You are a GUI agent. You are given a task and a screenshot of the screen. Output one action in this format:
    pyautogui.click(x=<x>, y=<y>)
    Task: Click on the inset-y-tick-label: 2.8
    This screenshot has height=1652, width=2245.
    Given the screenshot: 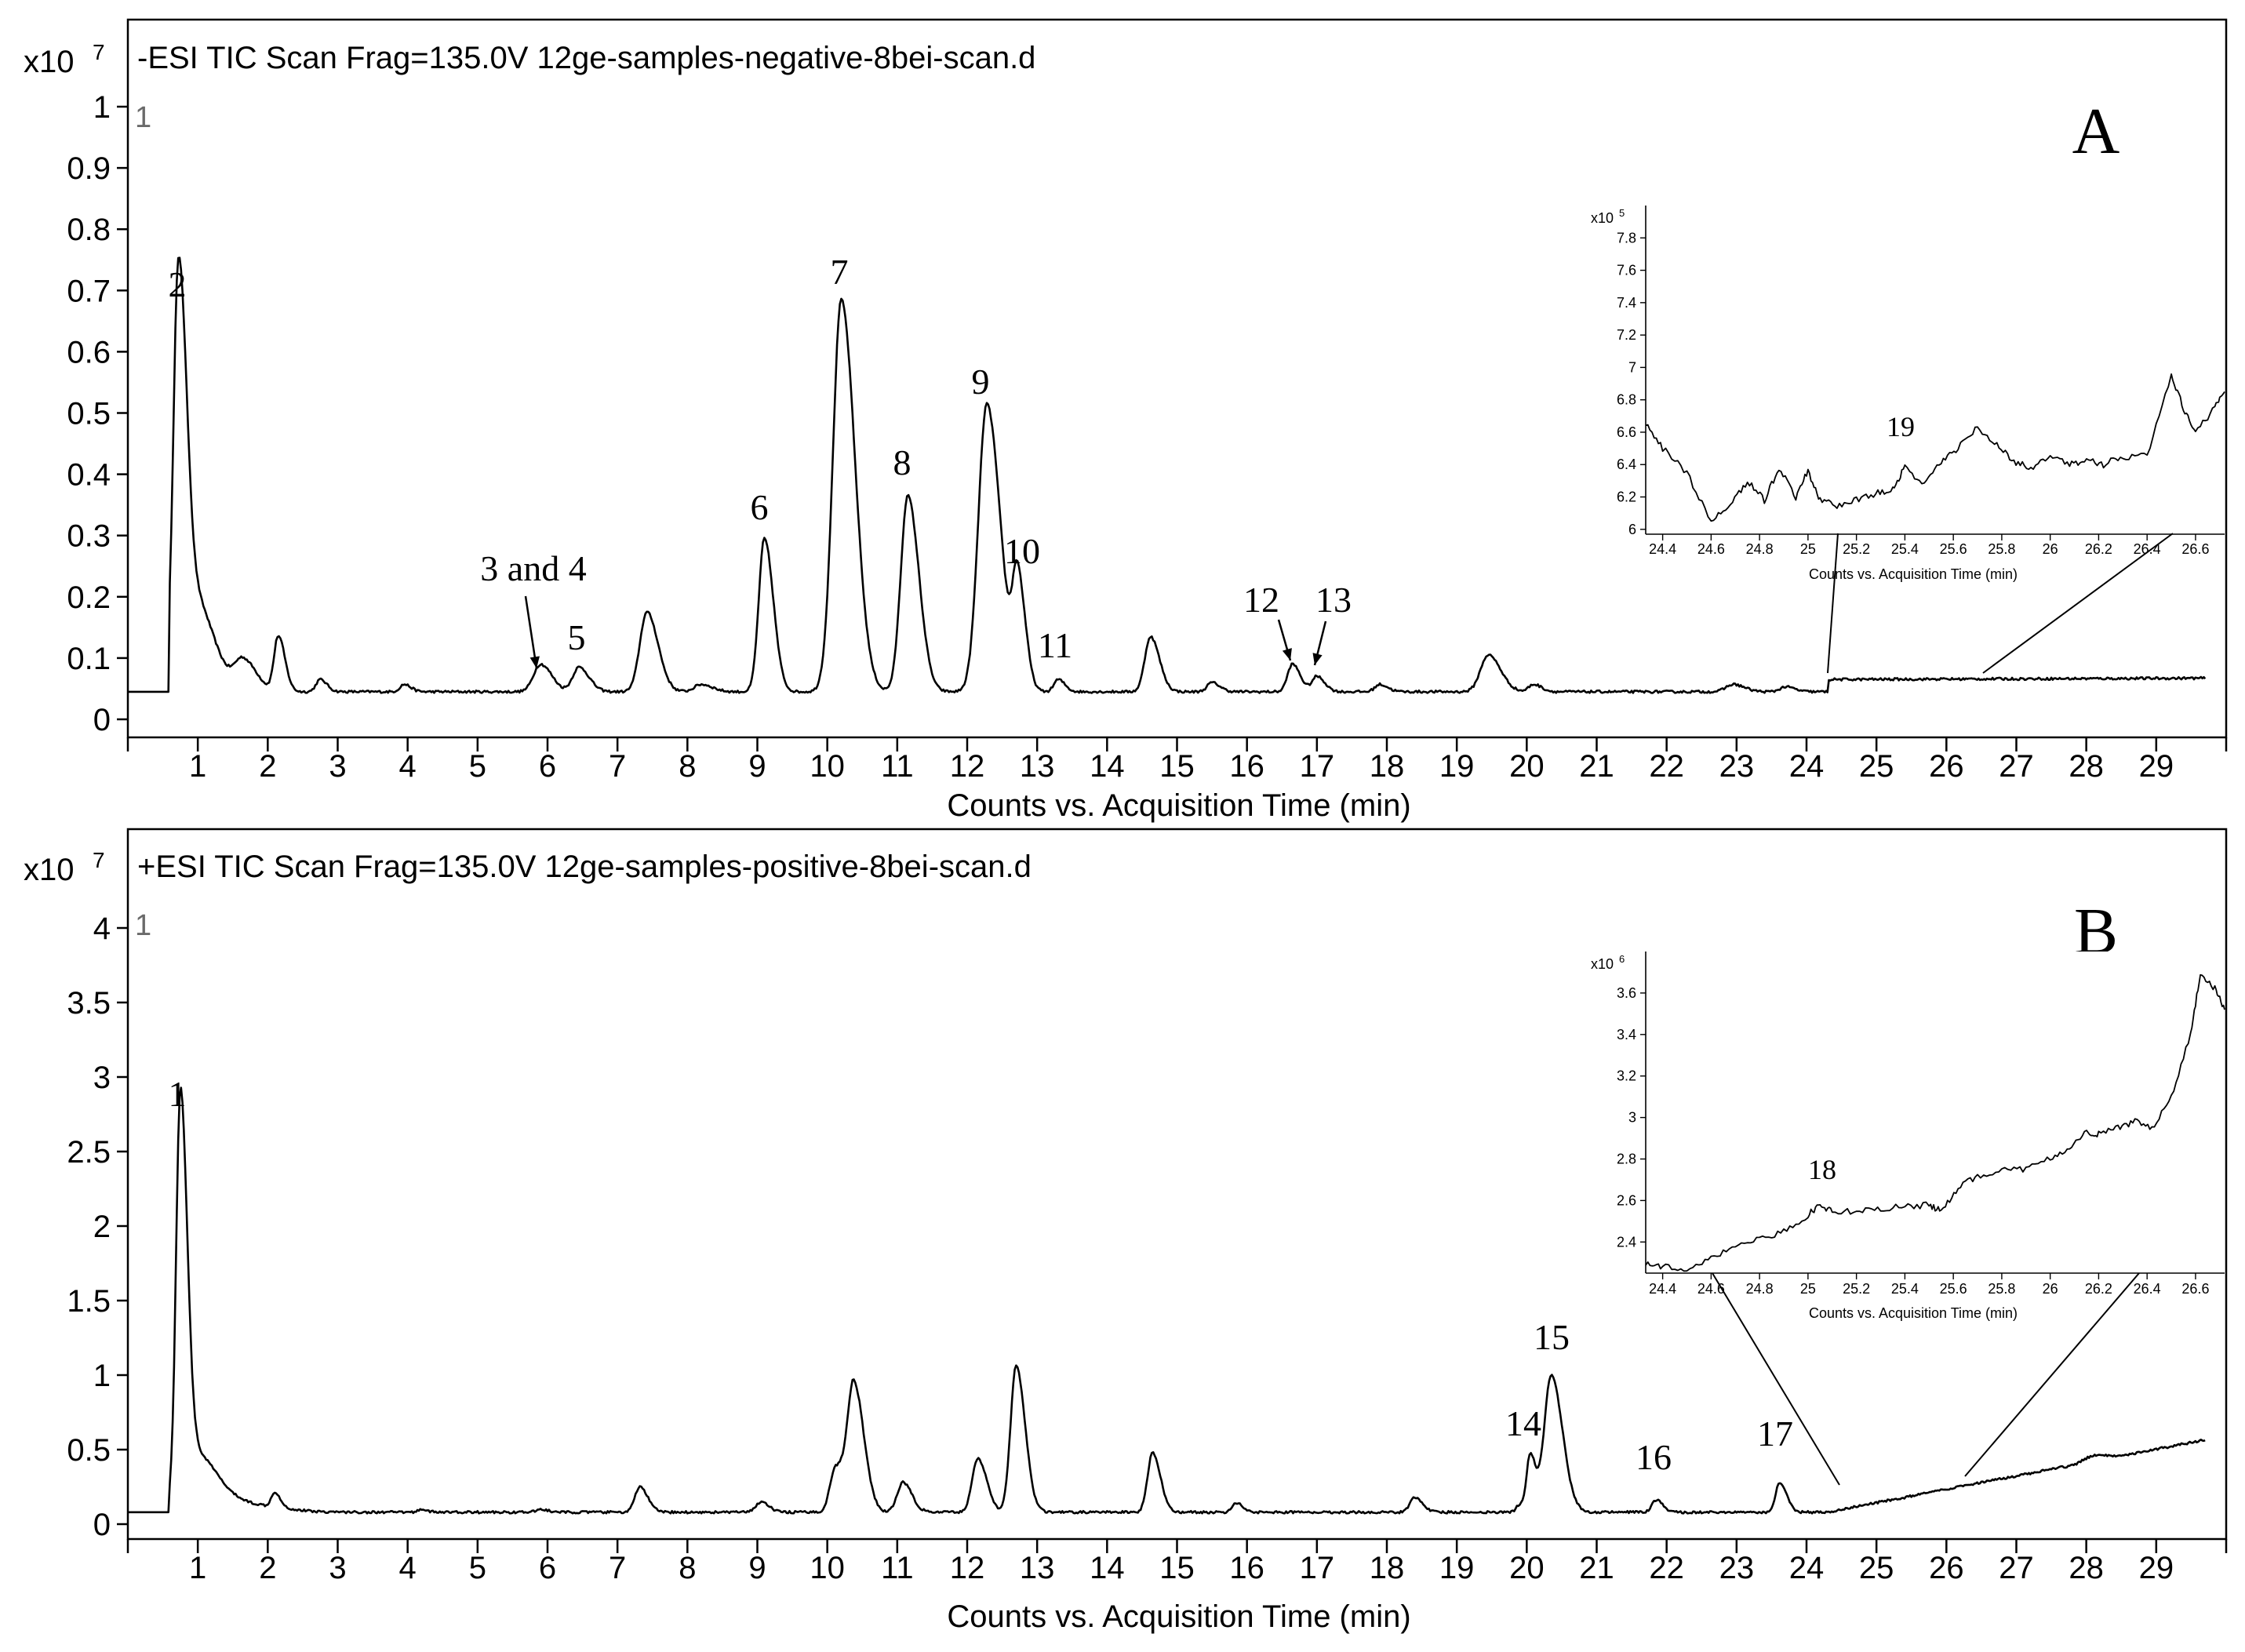 What is the action you would take?
    pyautogui.click(x=1627, y=1160)
    